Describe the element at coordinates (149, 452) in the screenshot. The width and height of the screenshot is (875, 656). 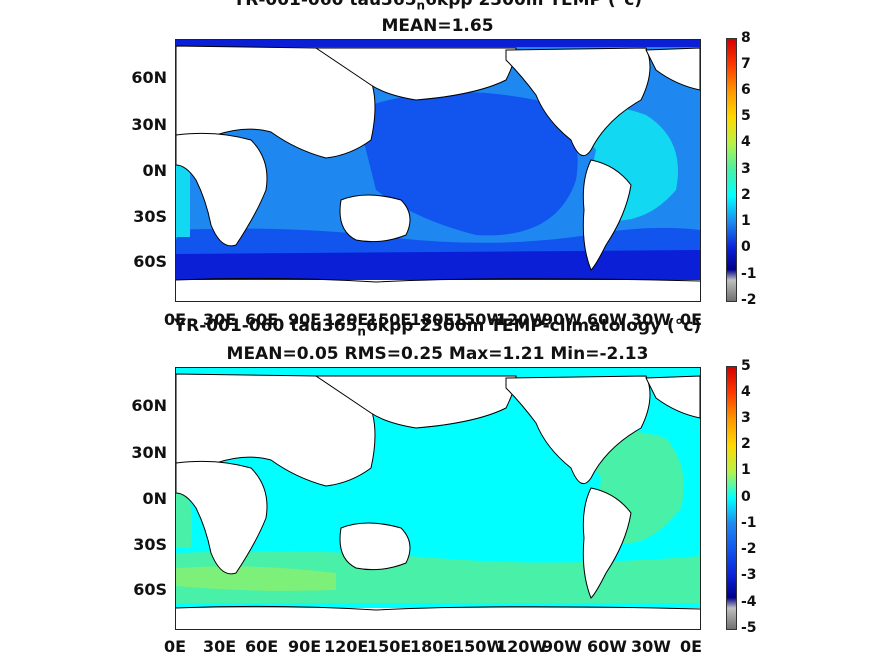
I see `p2-lat-30n: 30N` at that location.